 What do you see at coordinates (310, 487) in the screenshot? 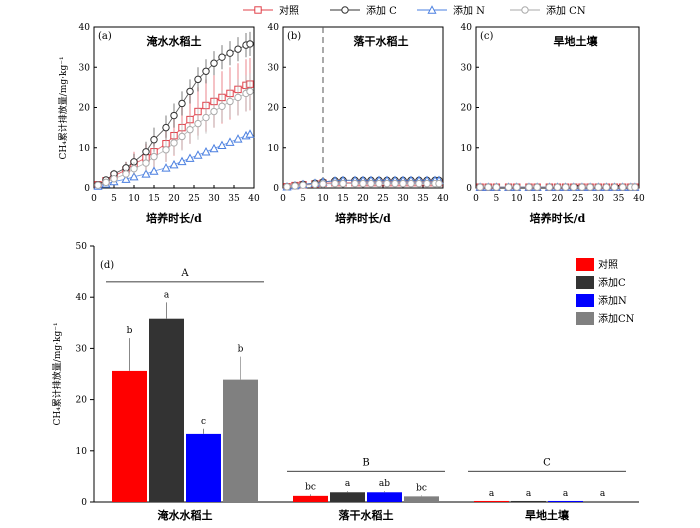
I see `significance-letter: bc` at bounding box center [310, 487].